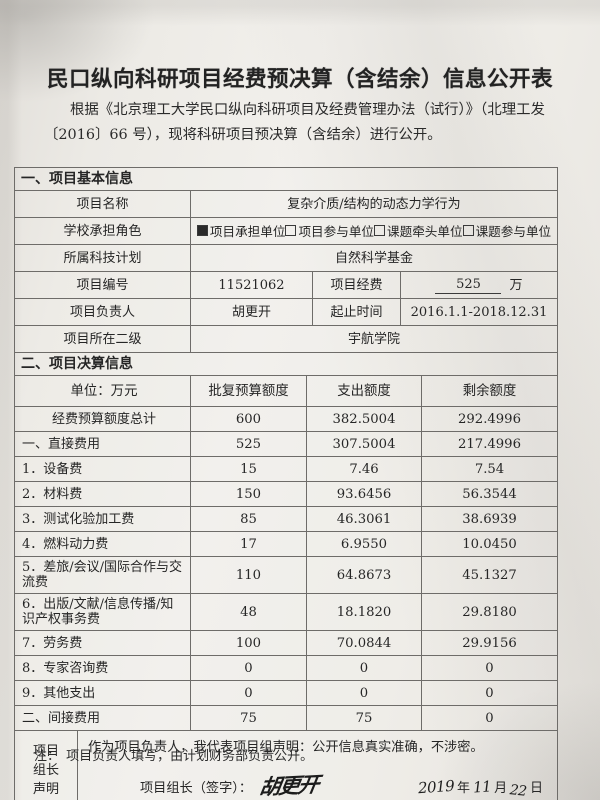 The height and width of the screenshot is (800, 600). Describe the element at coordinates (286, 339) in the screenshot. I see `row-unit: 项目所在二级 宇航学院` at that location.